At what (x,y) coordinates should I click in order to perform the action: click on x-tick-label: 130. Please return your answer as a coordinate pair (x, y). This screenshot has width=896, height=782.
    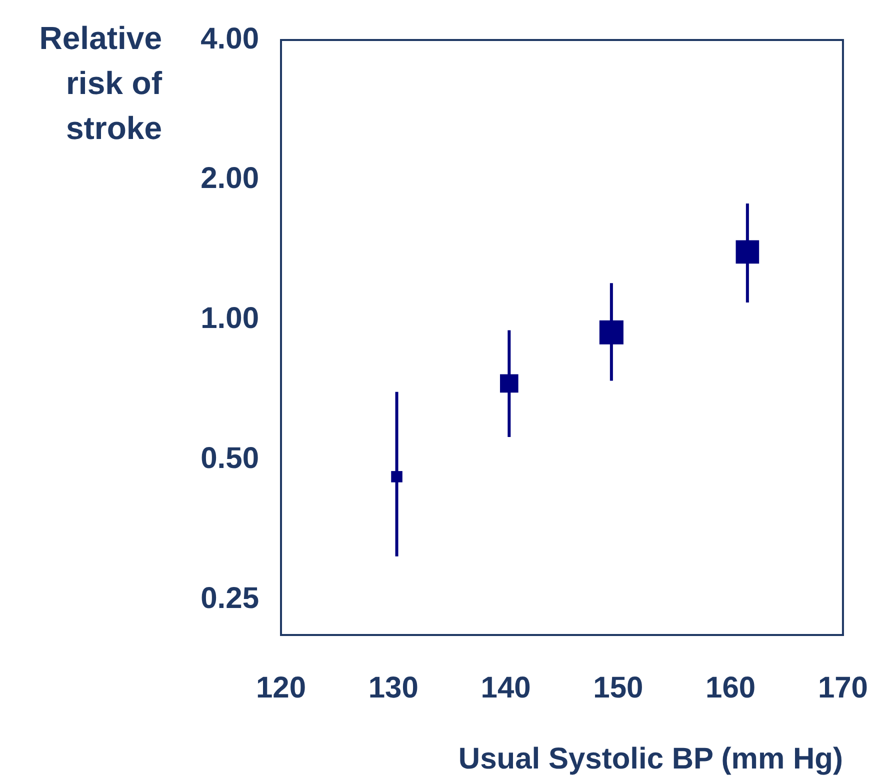
    Looking at the image, I should click on (393, 687).